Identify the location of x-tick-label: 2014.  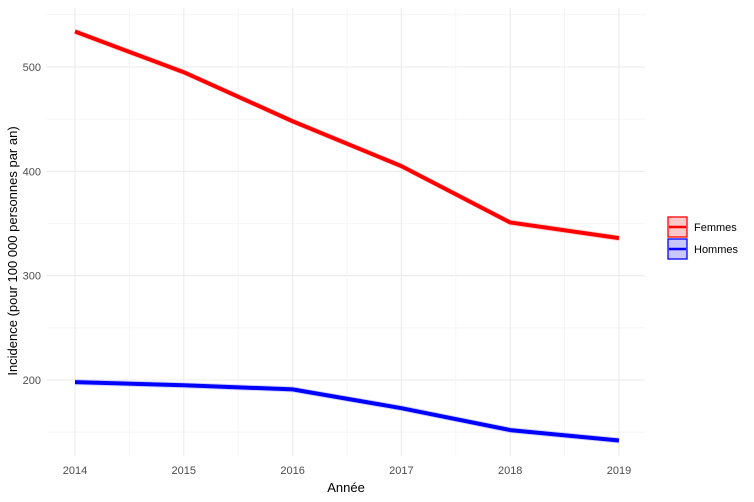
(75, 471).